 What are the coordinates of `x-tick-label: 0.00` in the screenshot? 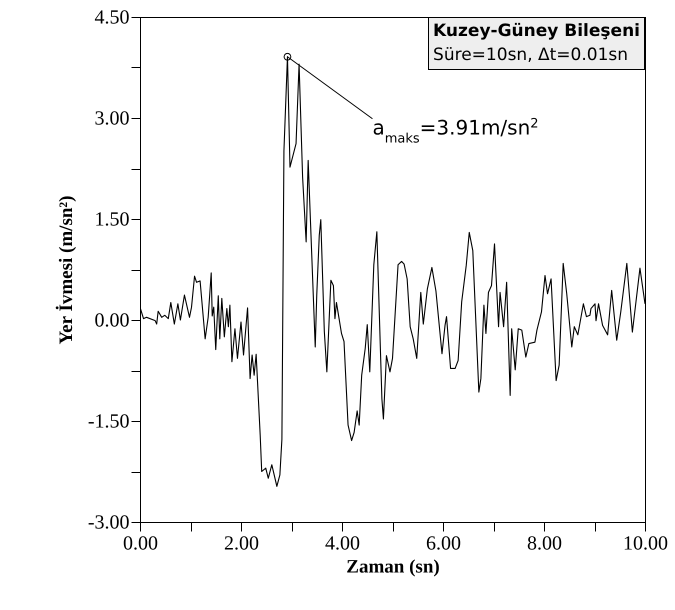 It's located at (140, 543).